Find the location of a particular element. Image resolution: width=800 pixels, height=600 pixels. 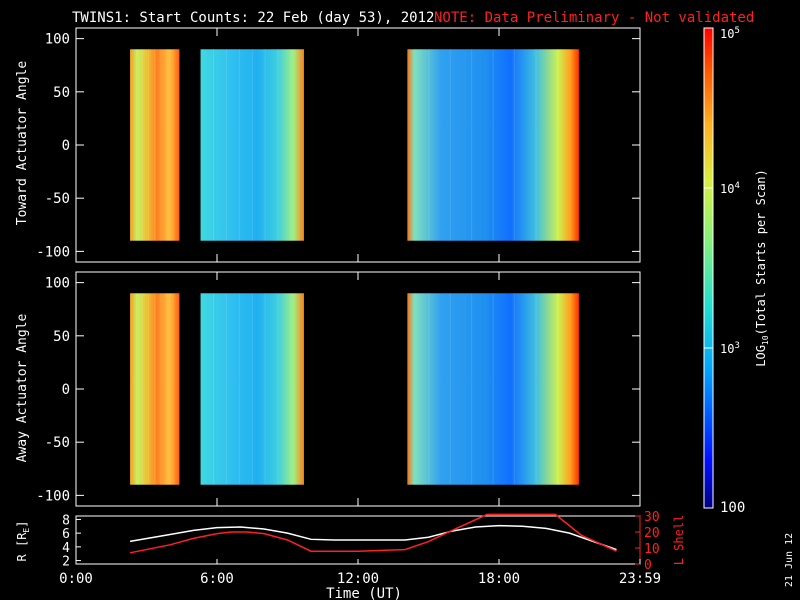

colorbar-tick-exp: 3 is located at coordinates (736, 346).